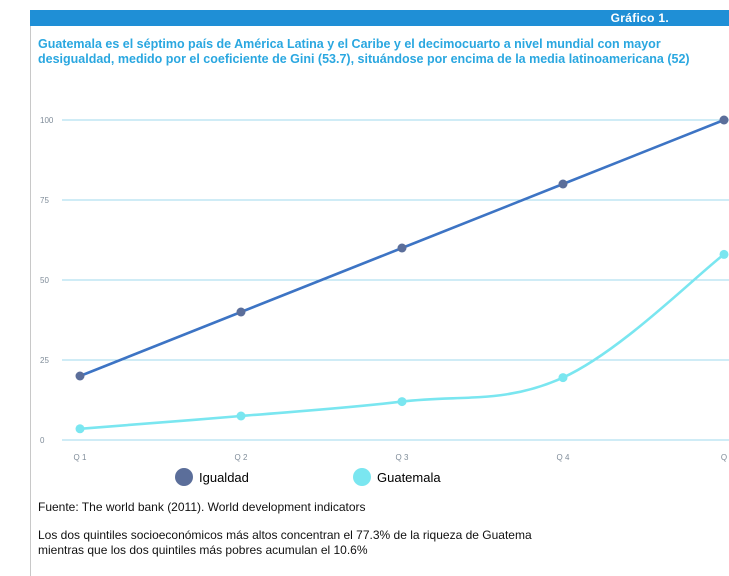  What do you see at coordinates (409, 477) in the screenshot?
I see `legend-label-guatemala: Guatemala` at bounding box center [409, 477].